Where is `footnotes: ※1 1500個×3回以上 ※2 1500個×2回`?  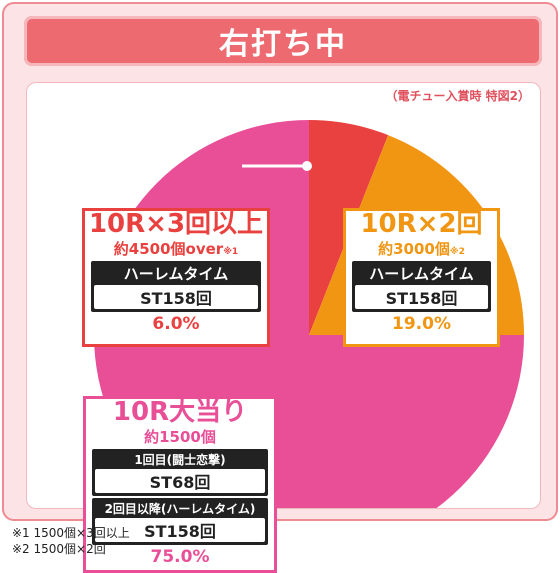
footnotes: ※1 1500個×3回以上 ※2 1500個×2回 is located at coordinates (71, 541).